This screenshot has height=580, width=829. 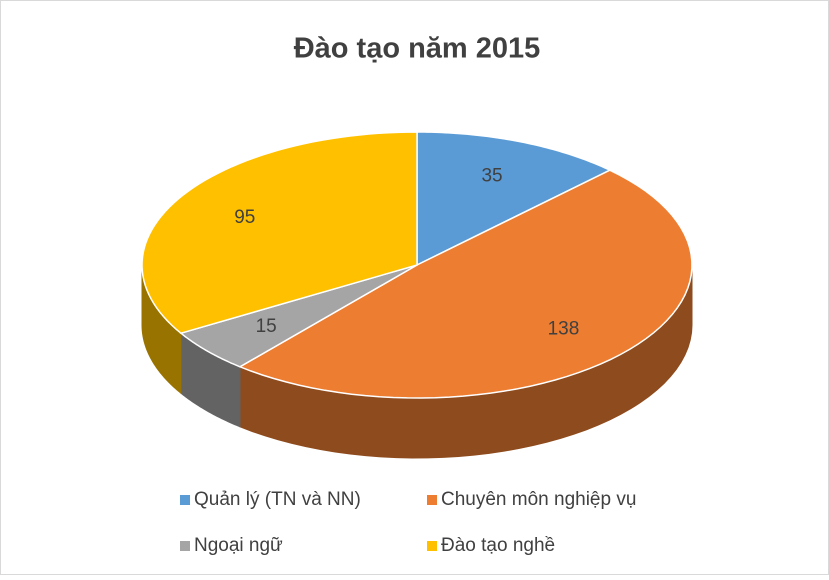 What do you see at coordinates (417, 49) in the screenshot?
I see `chart-title: Đào tạo năm 2015` at bounding box center [417, 49].